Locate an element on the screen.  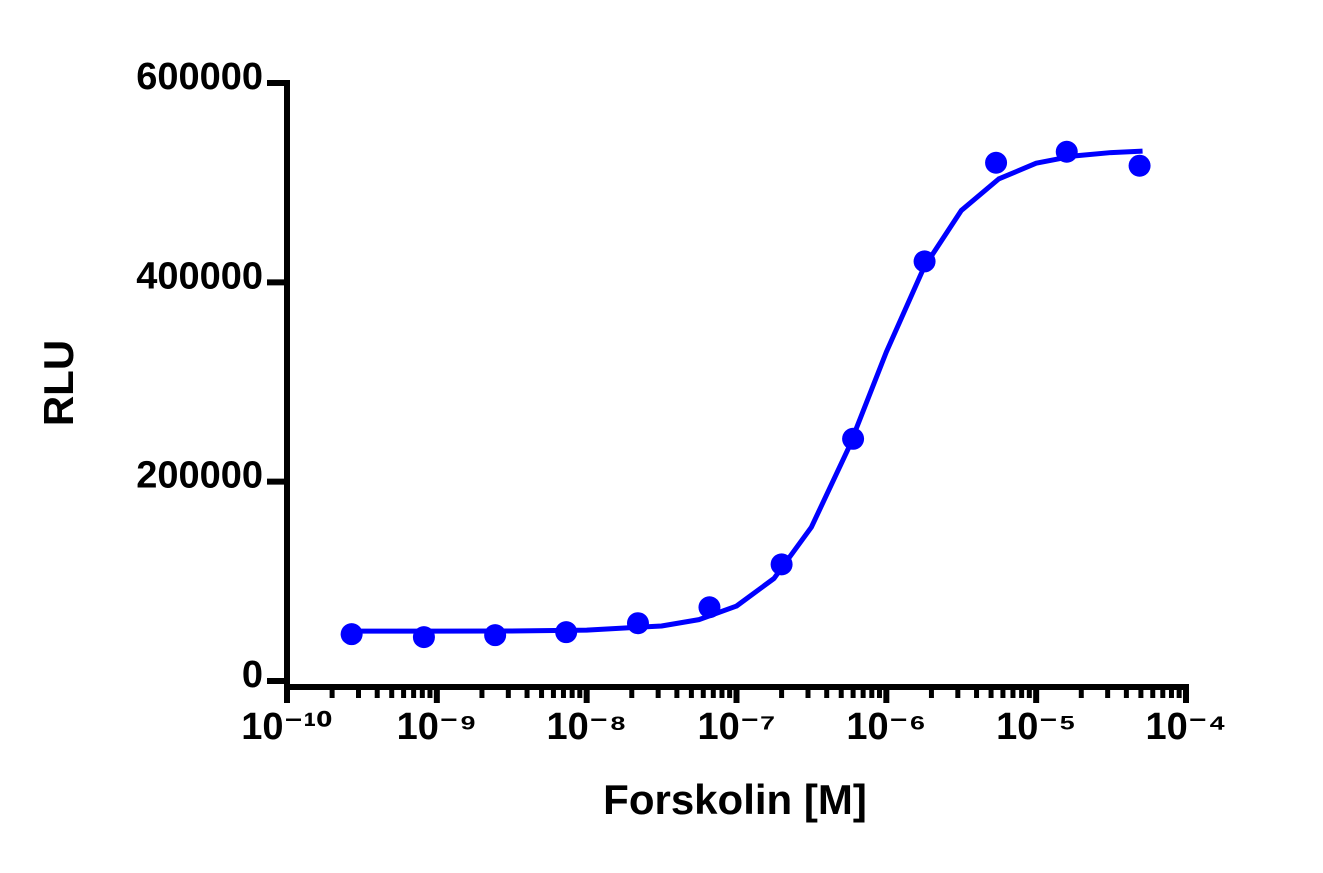
x-tick-label: 10⁻⁵ is located at coordinates (1036, 727).